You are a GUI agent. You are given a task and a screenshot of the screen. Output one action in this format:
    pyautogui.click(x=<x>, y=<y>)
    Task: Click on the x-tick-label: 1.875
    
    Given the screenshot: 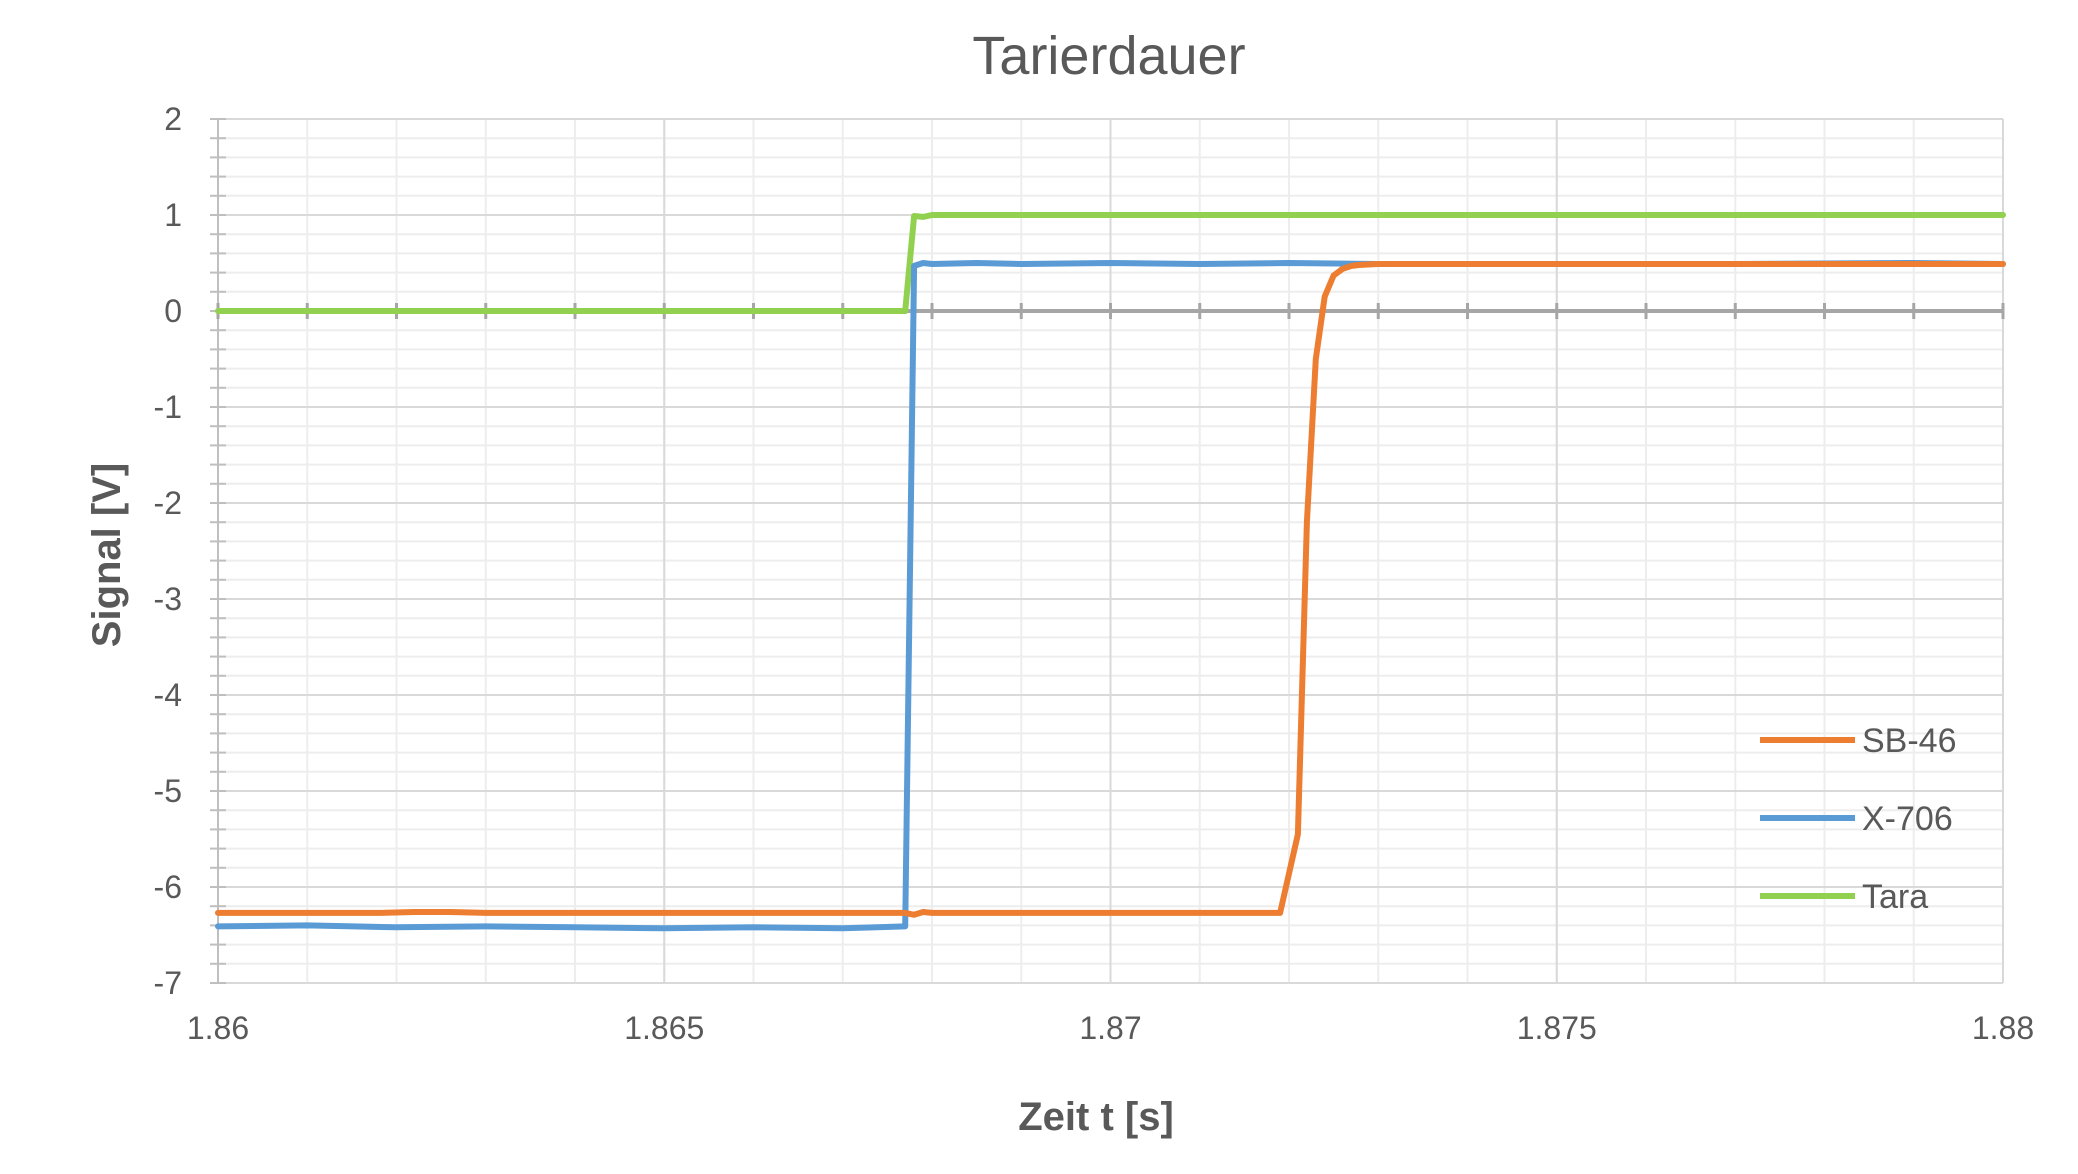 What is the action you would take?
    pyautogui.click(x=1557, y=1028)
    